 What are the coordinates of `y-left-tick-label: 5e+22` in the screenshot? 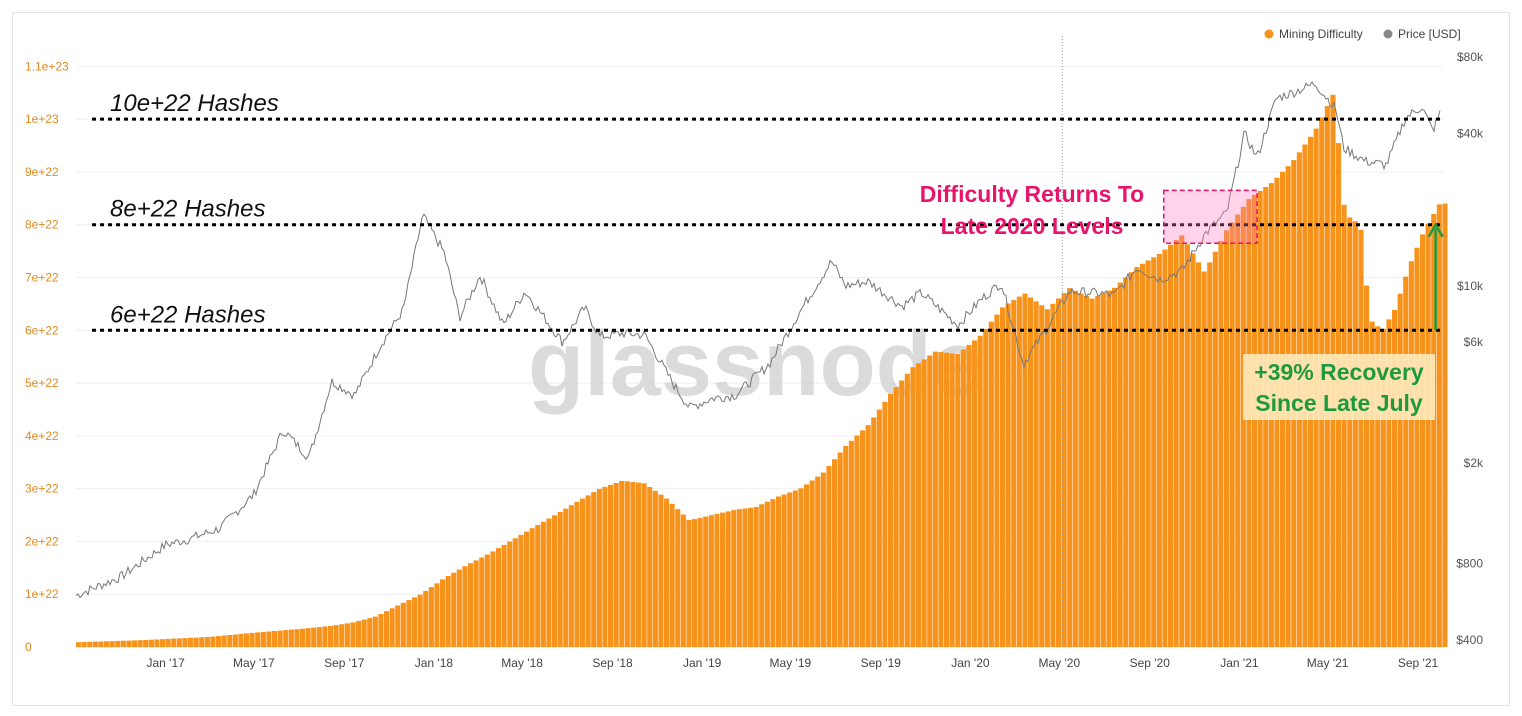 It's located at (42, 383).